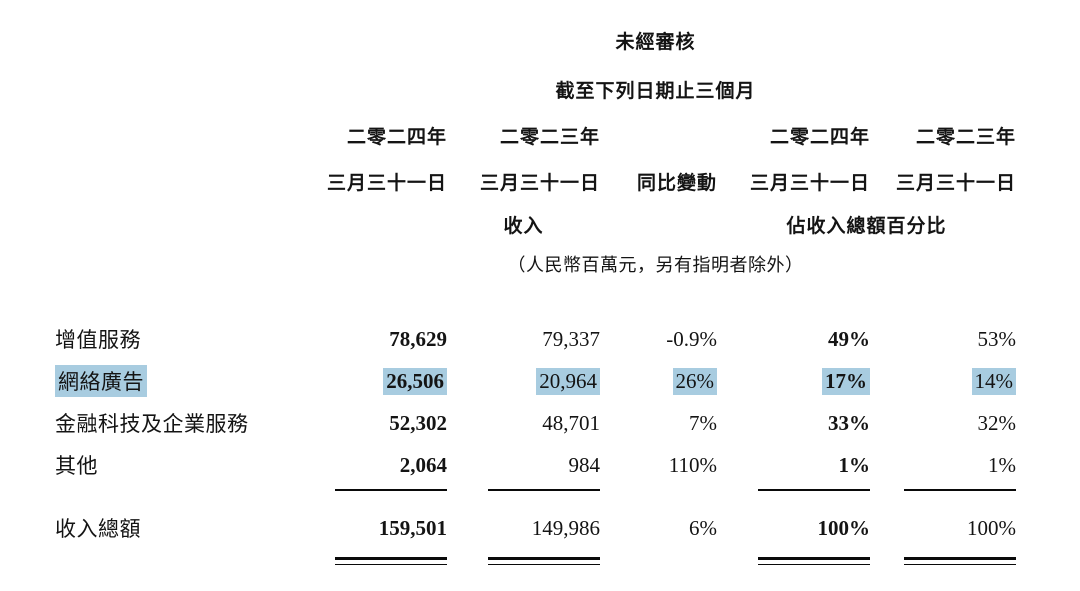 The width and height of the screenshot is (1080, 591). What do you see at coordinates (101, 381) in the screenshot?
I see `row-label-text-highlighted: 網絡廣告` at bounding box center [101, 381].